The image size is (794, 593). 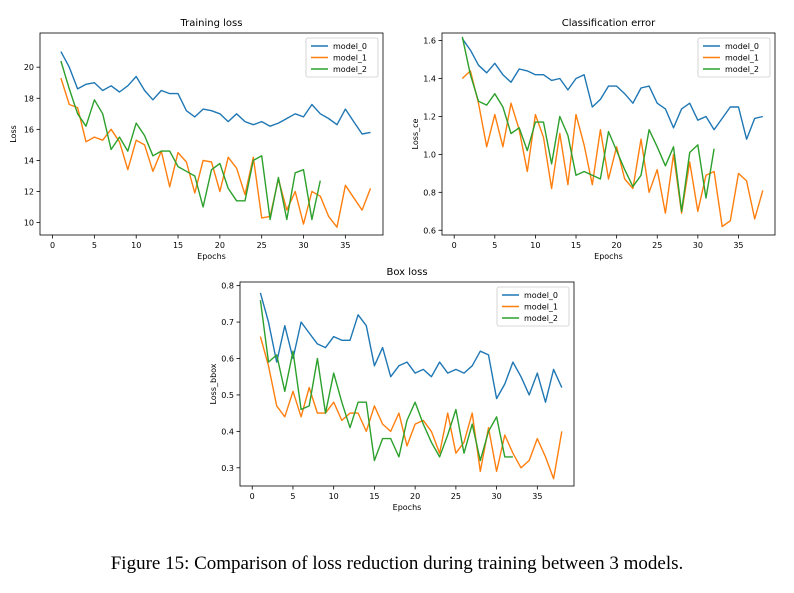 I want to click on chart-title: Classification error, so click(x=609, y=23).